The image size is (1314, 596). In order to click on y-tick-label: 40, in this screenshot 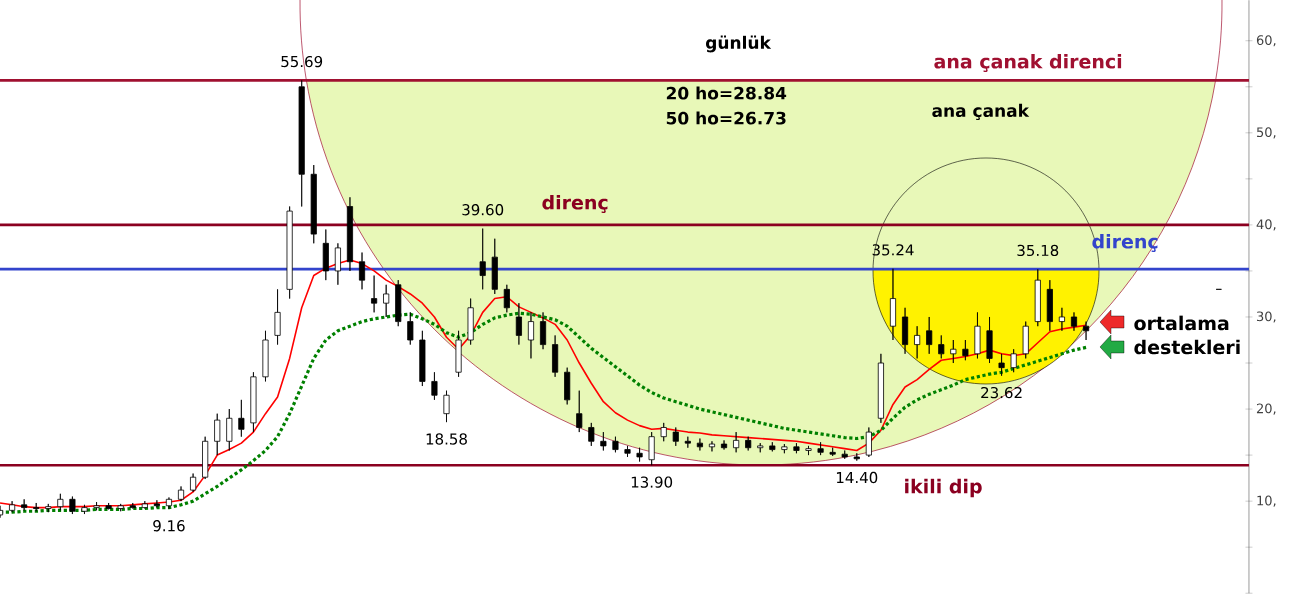, I will do `click(1266, 225)`.